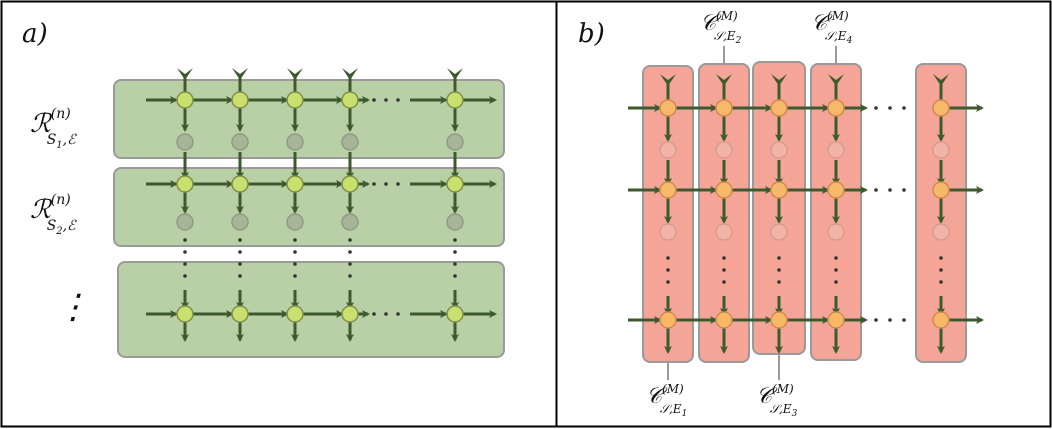 This screenshot has height=429, width=1052. I want to click on row-label-1: ℛ(n) S1,ℰ, so click(53, 128).